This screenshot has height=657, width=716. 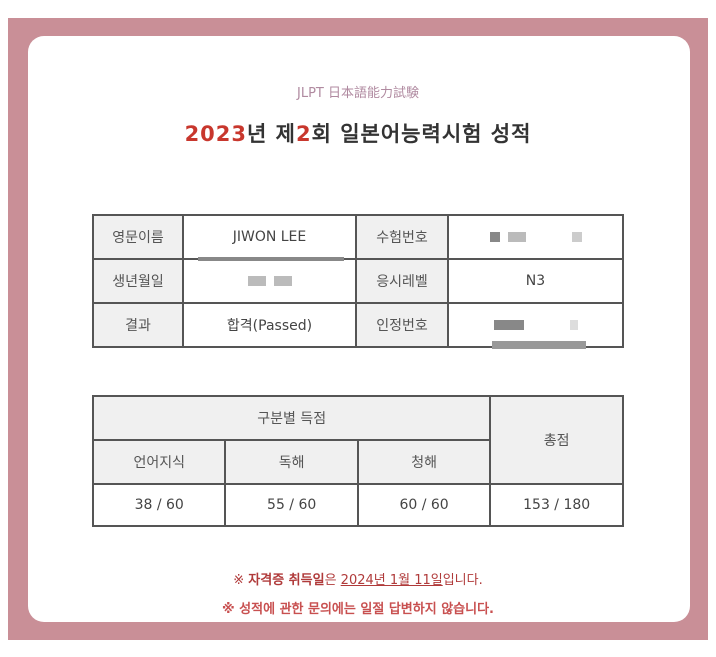 What do you see at coordinates (291, 418) in the screenshot?
I see `section-header: 구분별 득점` at bounding box center [291, 418].